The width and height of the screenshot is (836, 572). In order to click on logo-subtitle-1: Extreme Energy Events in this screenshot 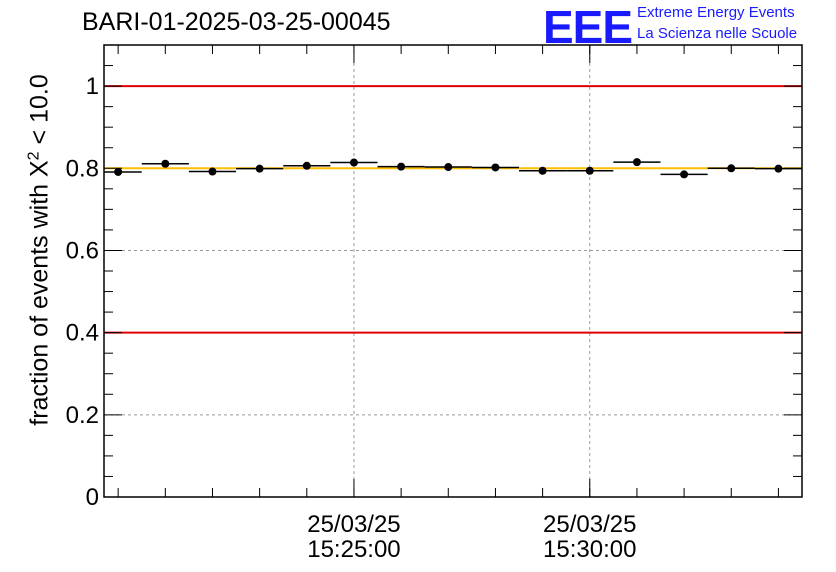, I will do `click(716, 12)`.